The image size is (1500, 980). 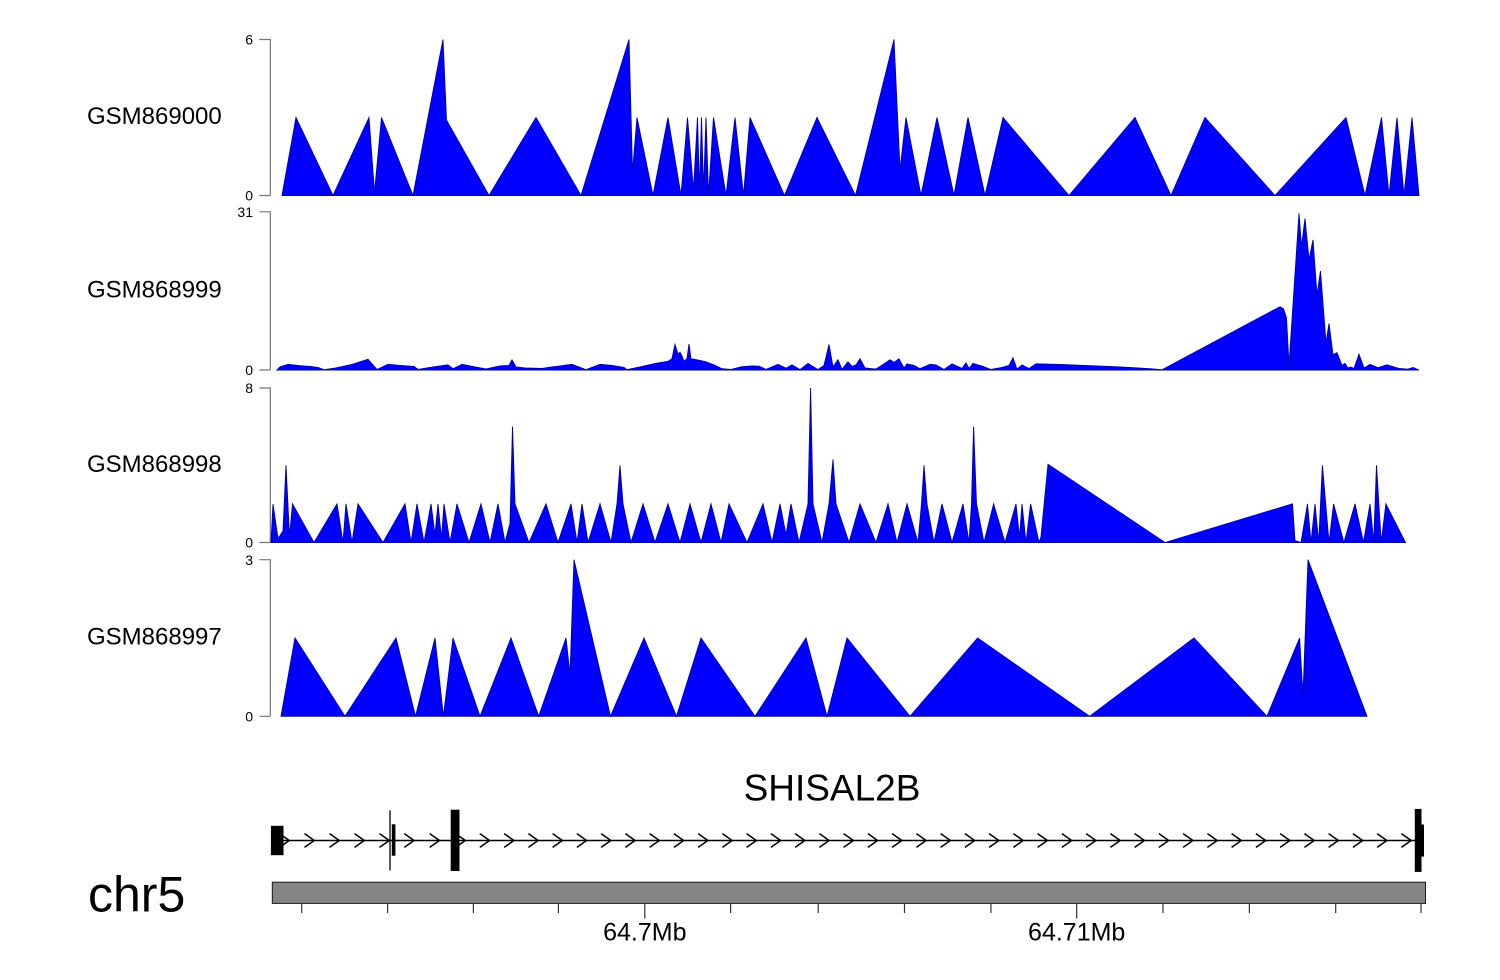 I want to click on svg-text: GSM869000, so click(x=154, y=116).